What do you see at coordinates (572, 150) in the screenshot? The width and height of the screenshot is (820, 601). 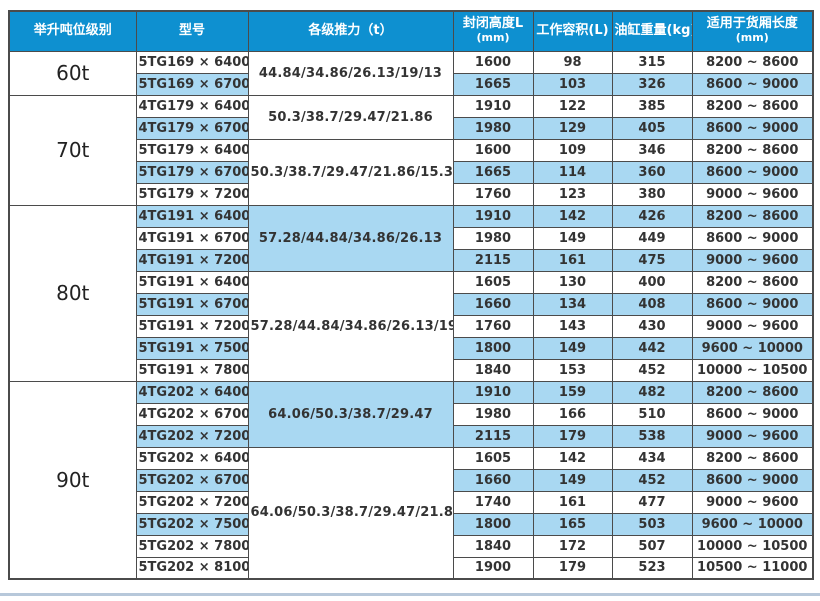 I see `volume-cell: 109` at bounding box center [572, 150].